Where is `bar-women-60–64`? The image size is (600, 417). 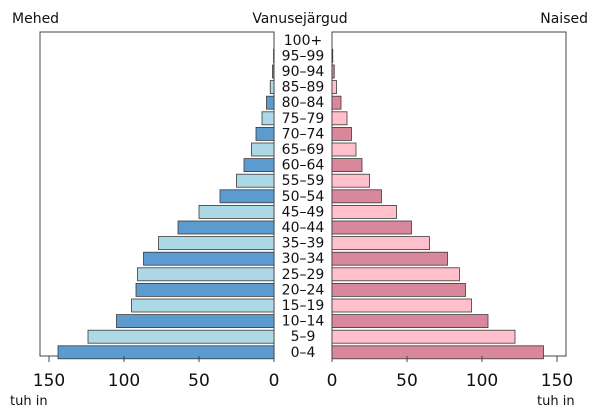
bar-women-60–64 is located at coordinates (347, 165).